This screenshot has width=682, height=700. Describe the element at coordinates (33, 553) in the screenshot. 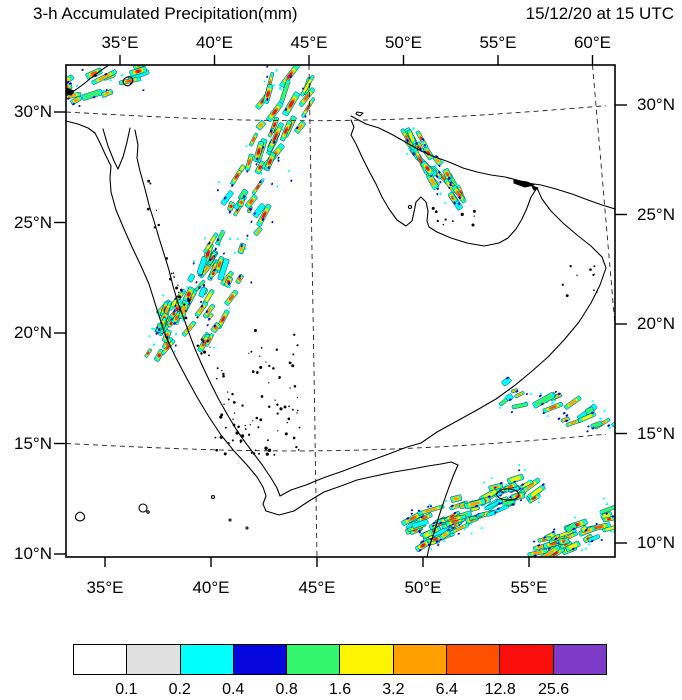

I see `left-axis-label-10°N: 10°N` at that location.